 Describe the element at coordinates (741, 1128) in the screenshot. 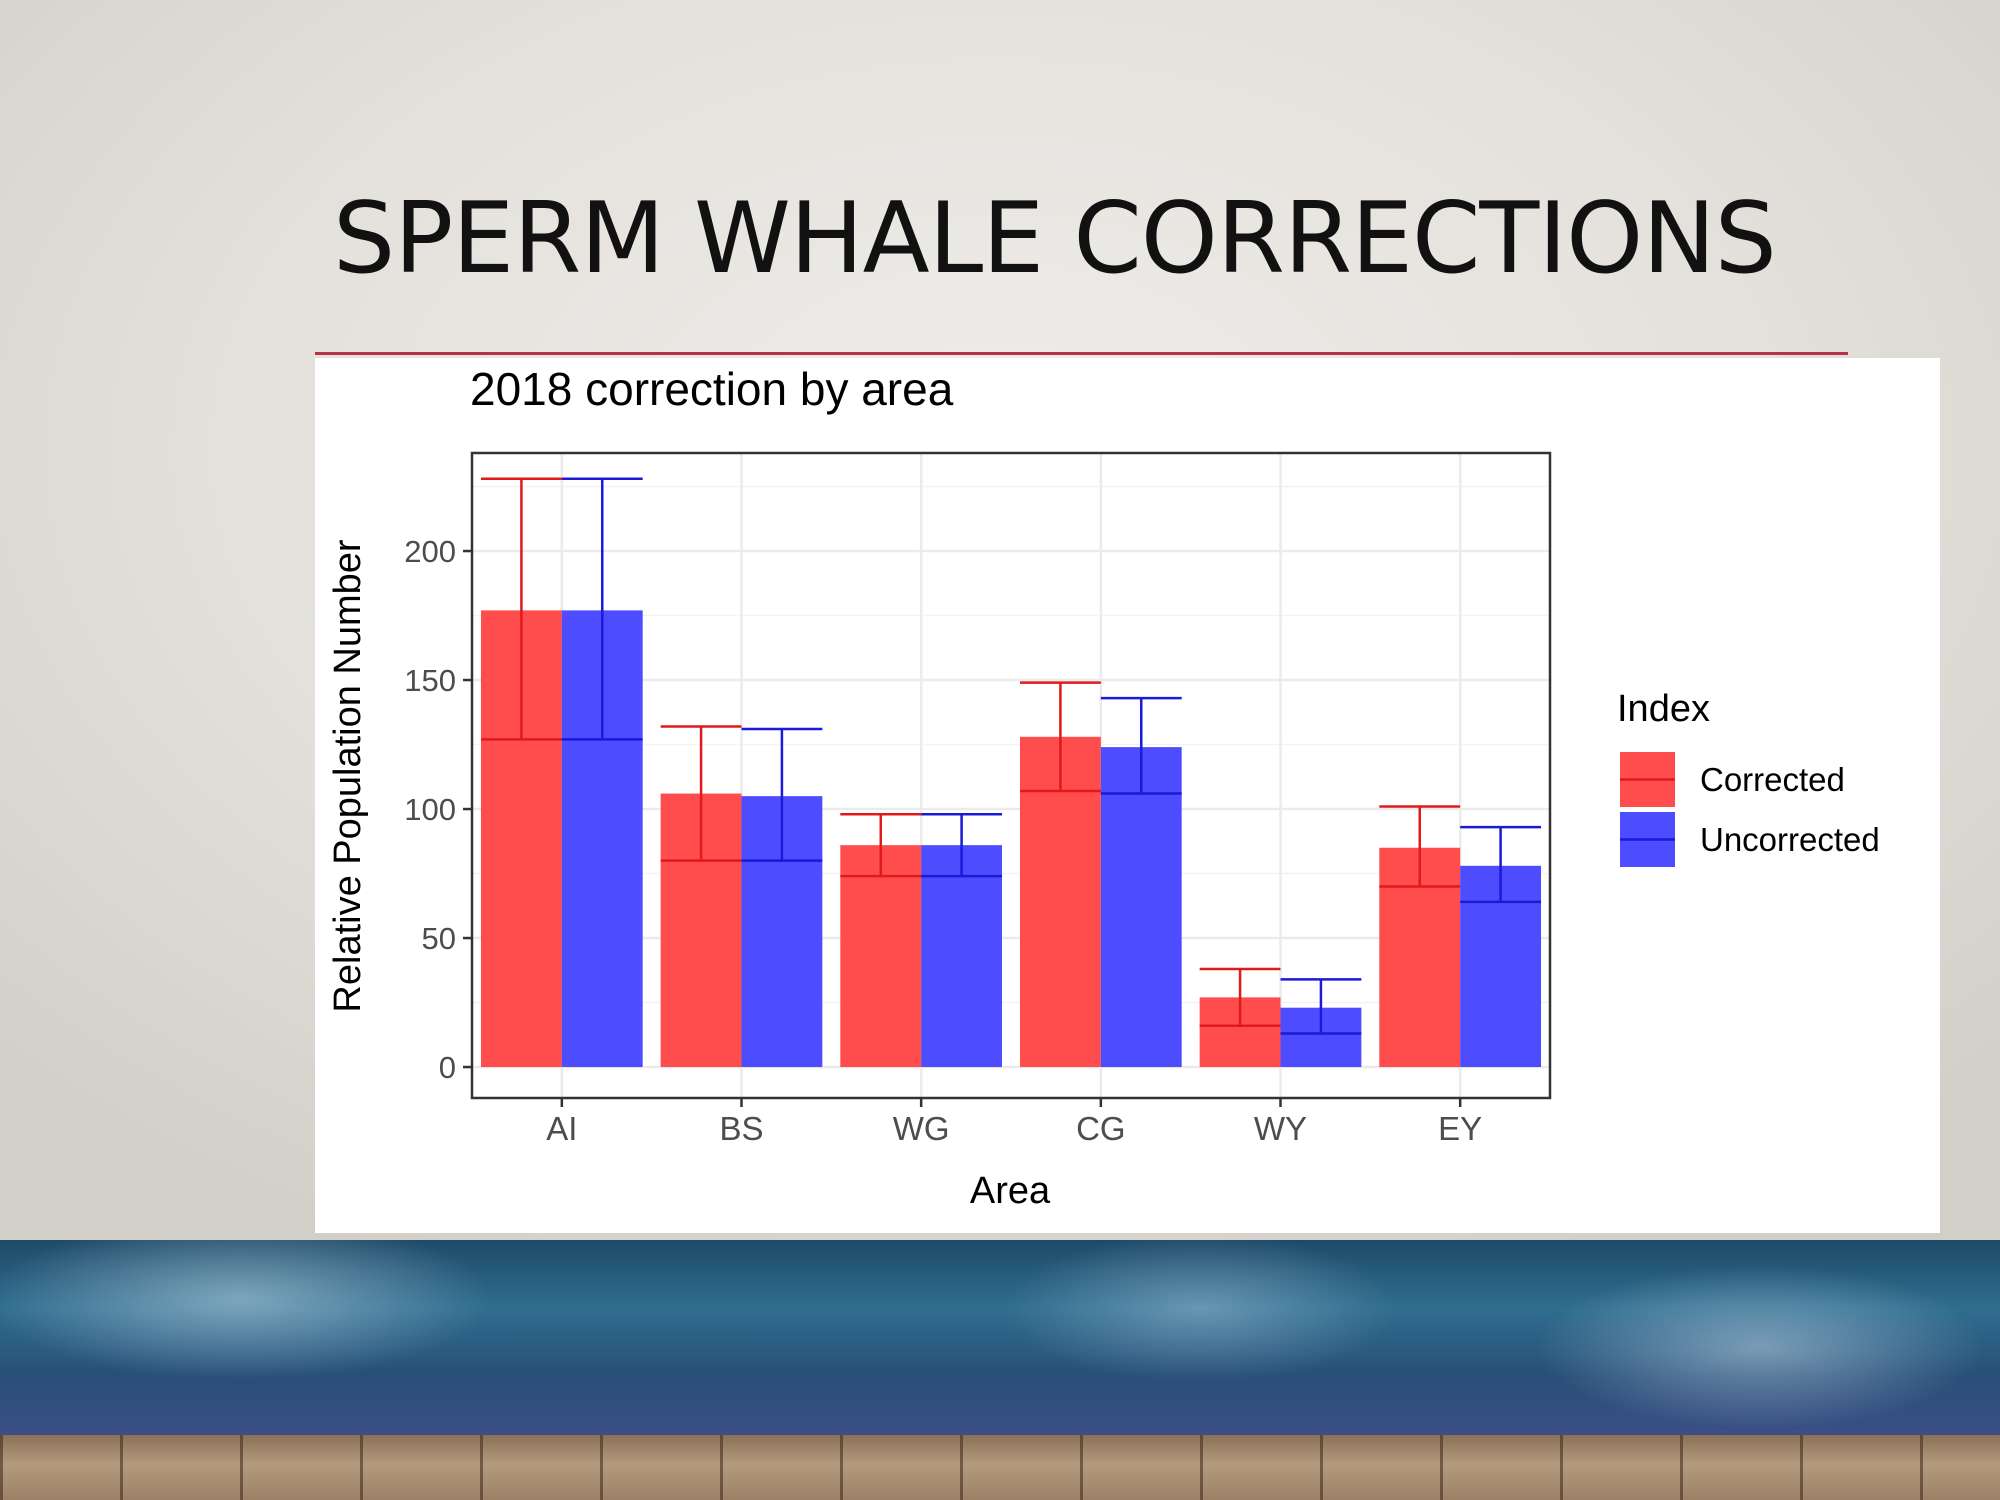

I see `x-tick-label: BS` at that location.